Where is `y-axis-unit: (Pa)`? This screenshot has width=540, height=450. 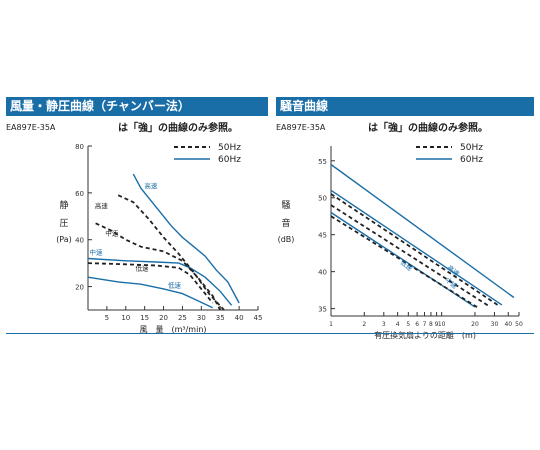 y-axis-unit: (Pa) is located at coordinates (64, 239).